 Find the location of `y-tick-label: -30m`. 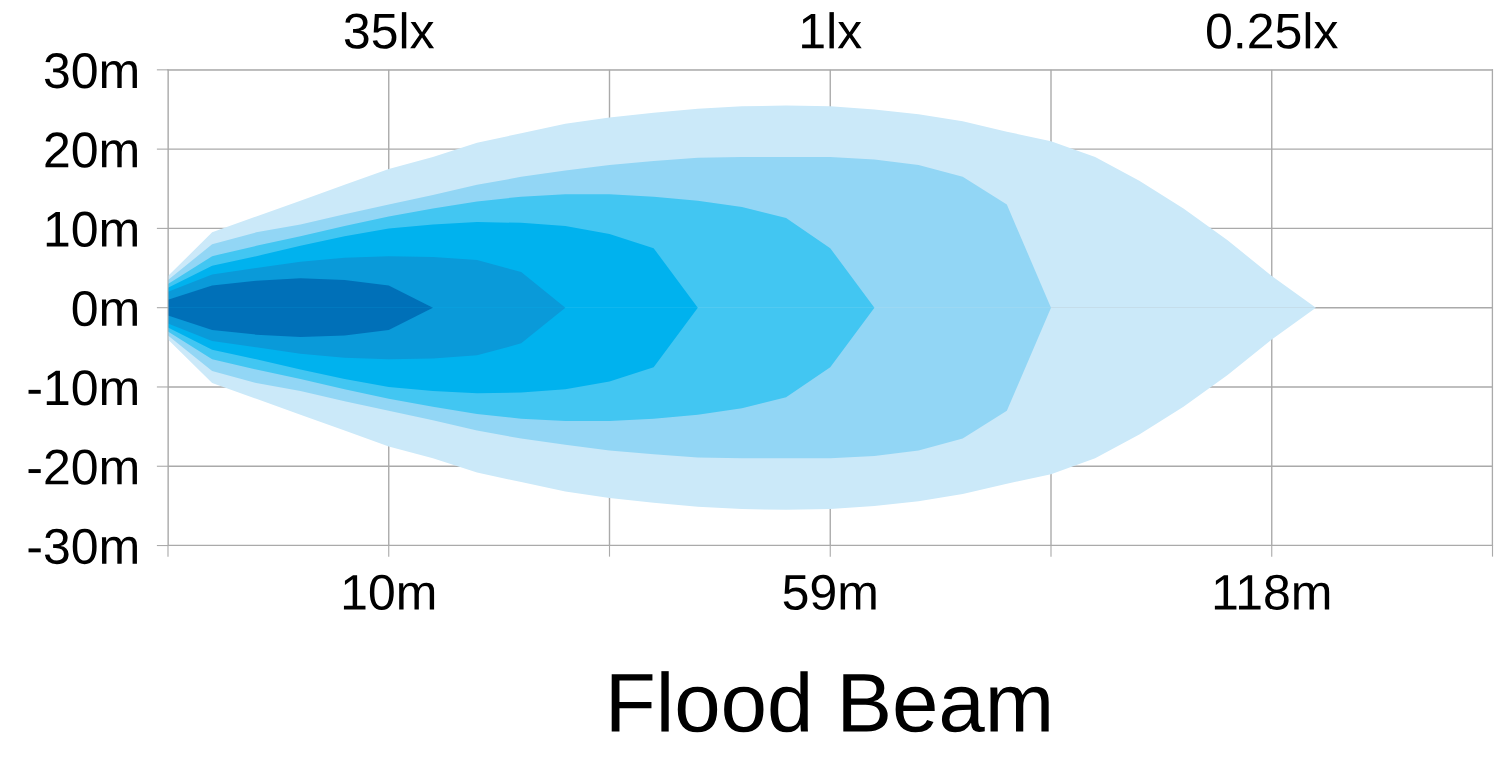

y-tick-label: -30m is located at coordinates (82, 546).